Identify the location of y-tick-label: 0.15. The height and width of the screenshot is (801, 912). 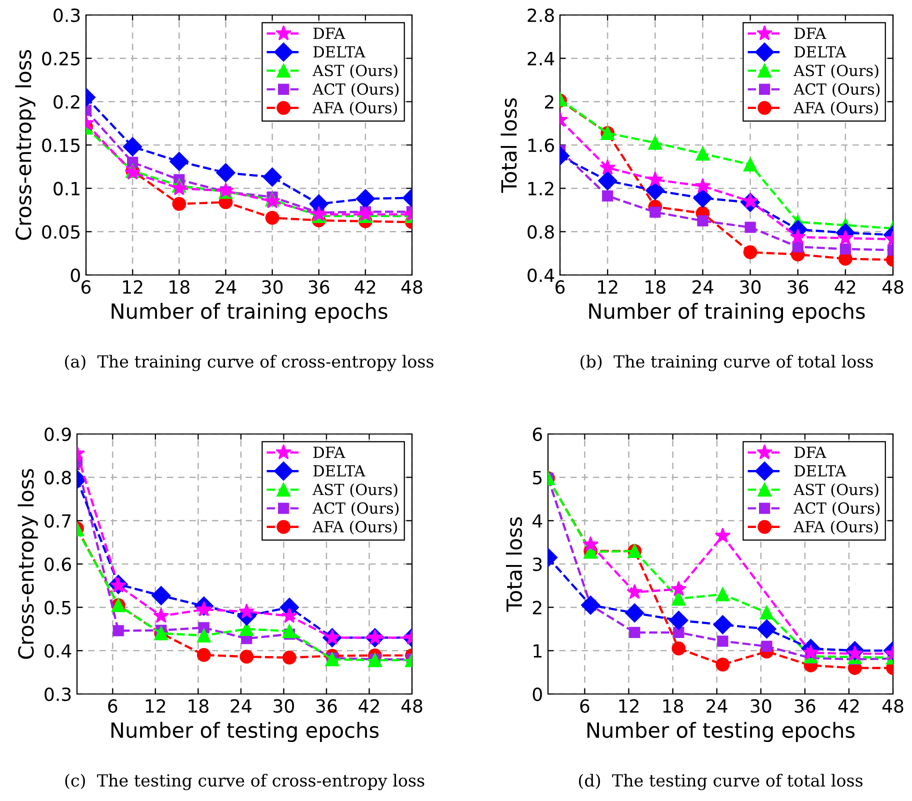
(61, 145).